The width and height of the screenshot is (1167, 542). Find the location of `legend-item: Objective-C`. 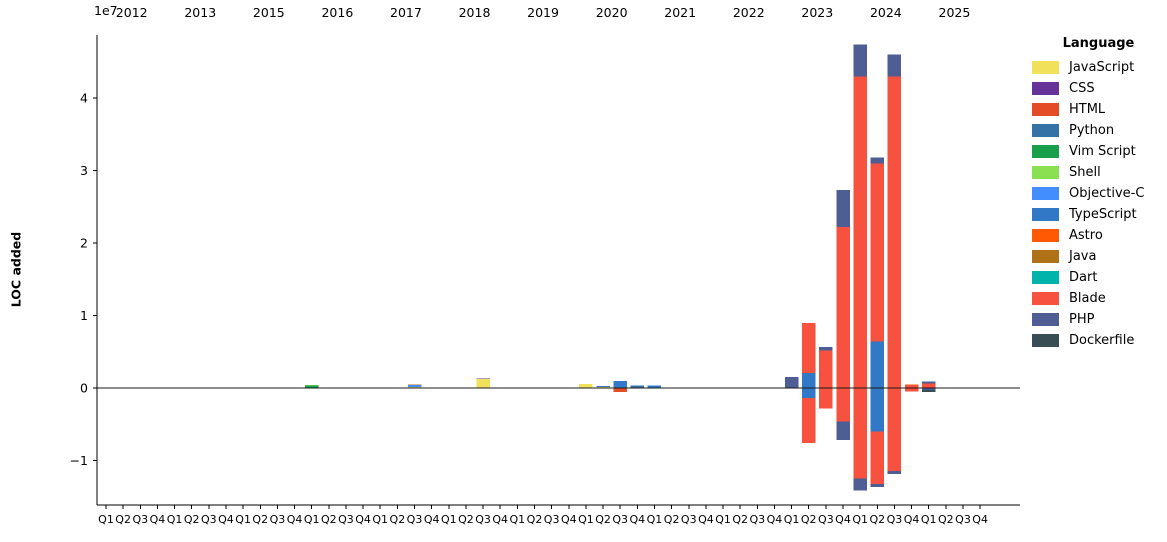

legend-item: Objective-C is located at coordinates (1098, 193).